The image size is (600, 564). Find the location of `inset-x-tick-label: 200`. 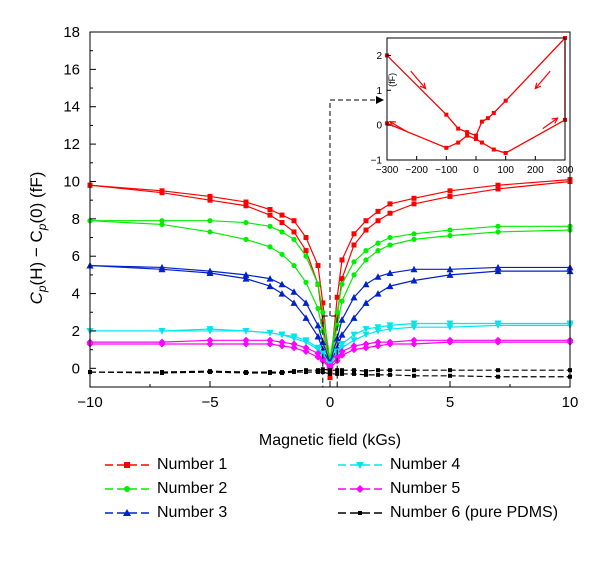

inset-x-tick-label: 200 is located at coordinates (535, 170).